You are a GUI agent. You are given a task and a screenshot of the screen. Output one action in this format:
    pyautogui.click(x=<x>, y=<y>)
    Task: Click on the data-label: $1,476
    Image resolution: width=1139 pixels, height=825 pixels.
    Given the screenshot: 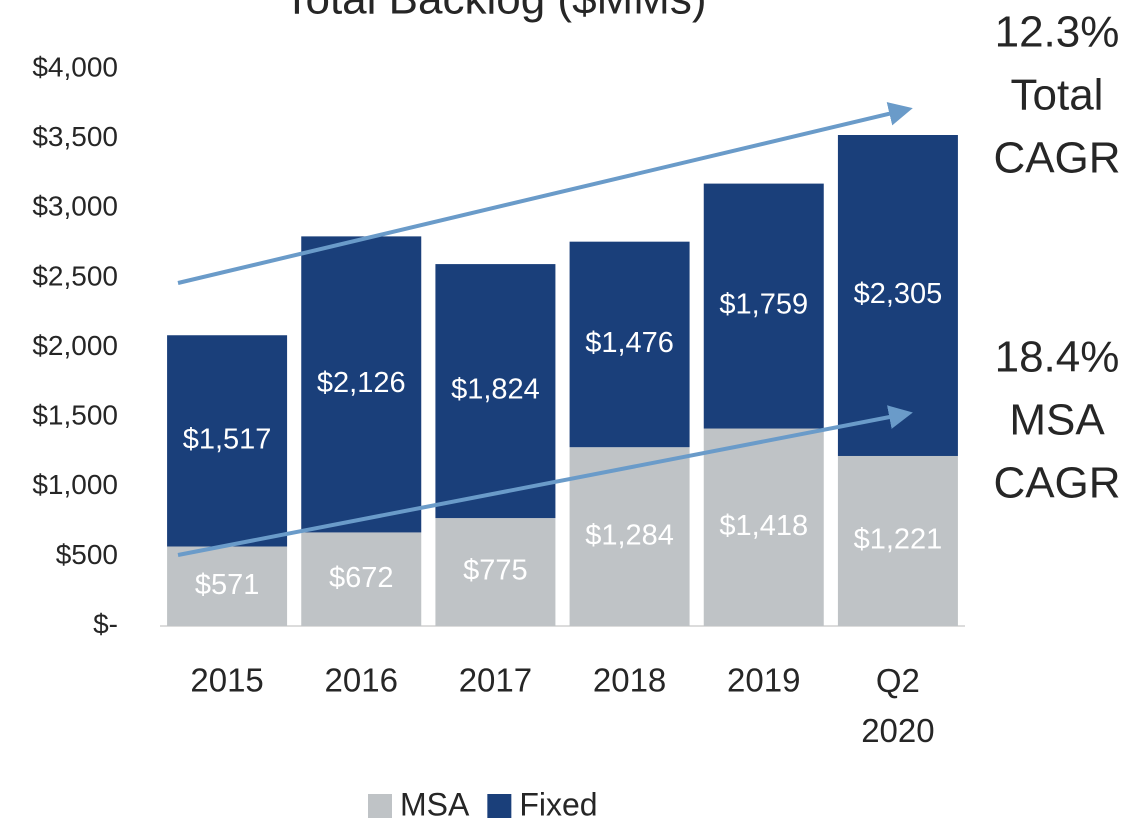 What is the action you would take?
    pyautogui.click(x=629, y=343)
    